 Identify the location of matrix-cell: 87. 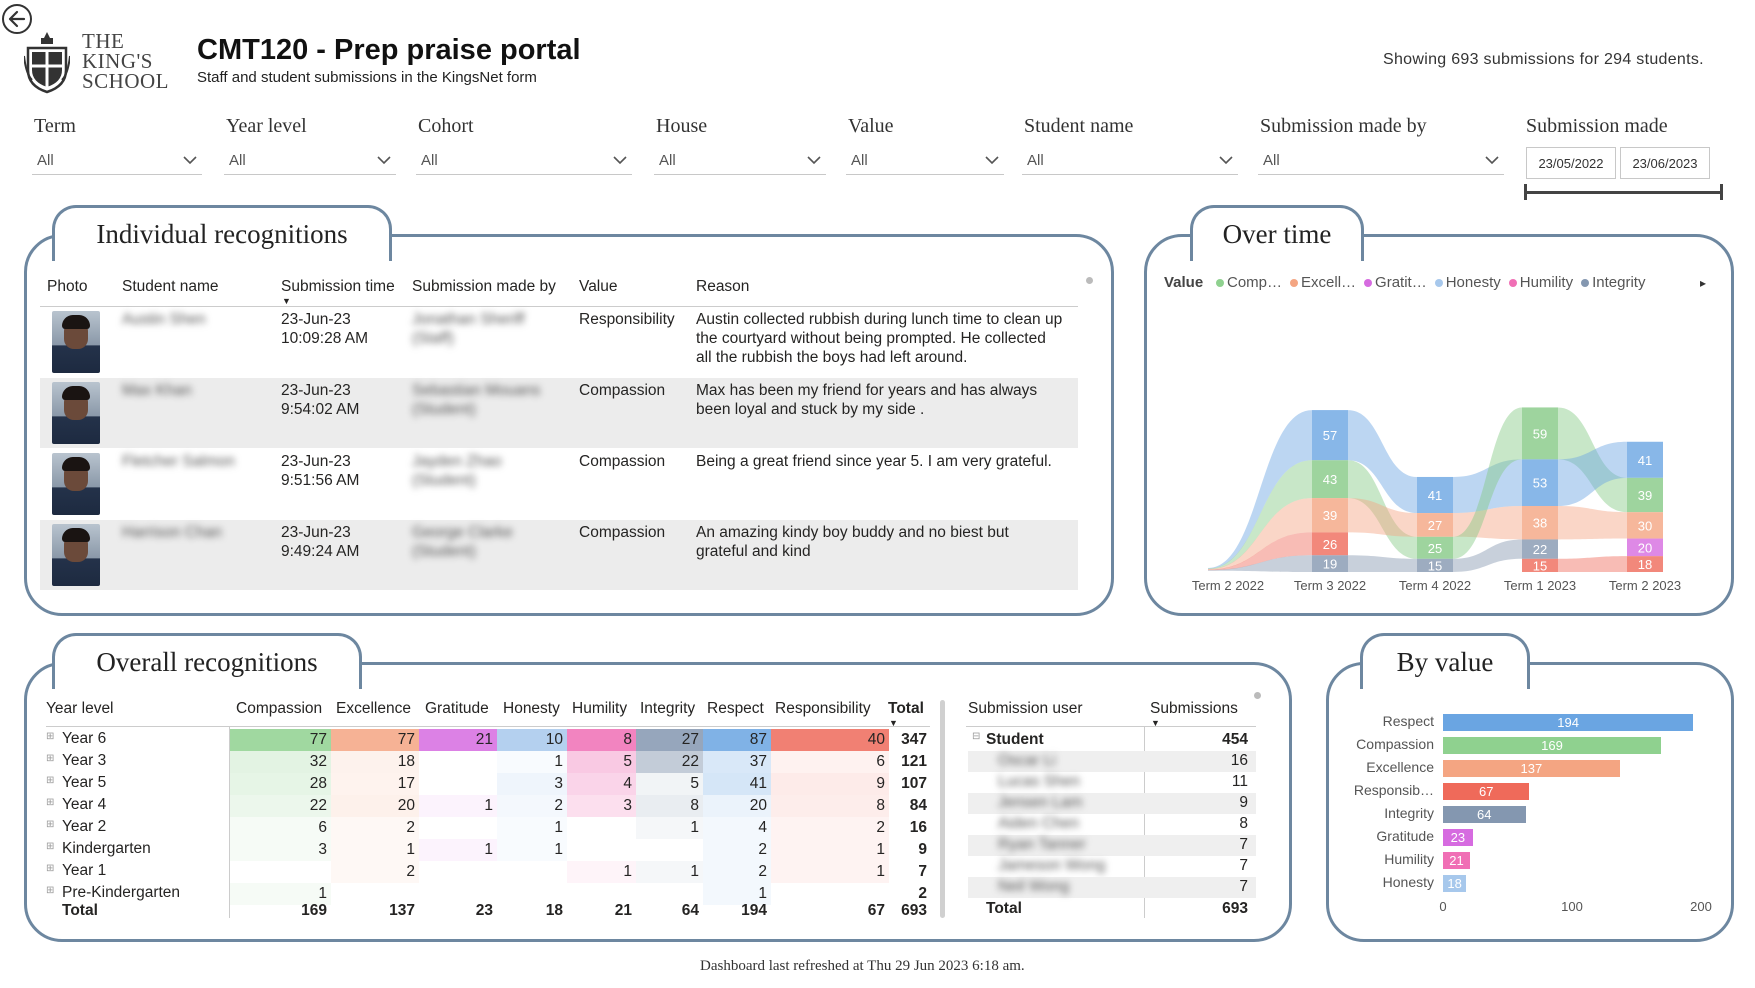
(737, 740).